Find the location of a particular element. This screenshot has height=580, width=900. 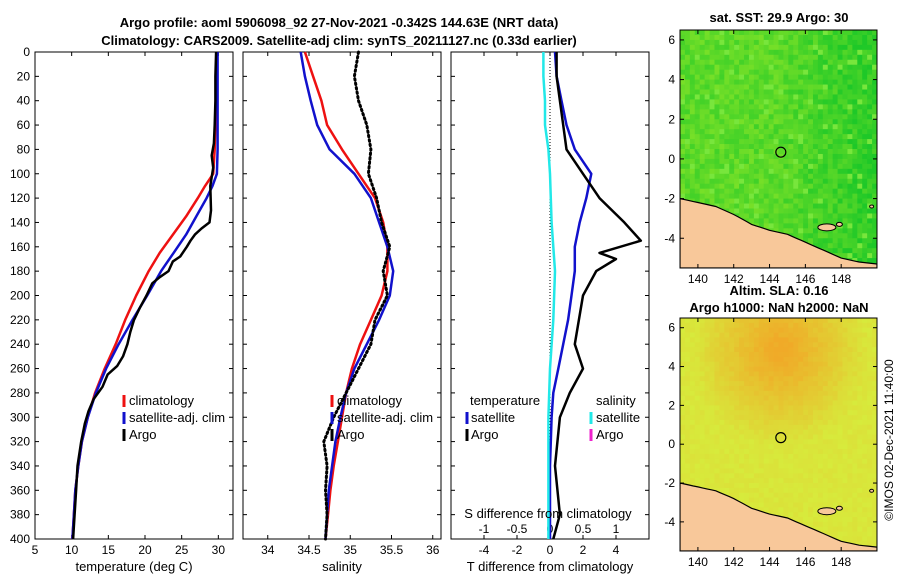

land-mass is located at coordinates (778, 516).